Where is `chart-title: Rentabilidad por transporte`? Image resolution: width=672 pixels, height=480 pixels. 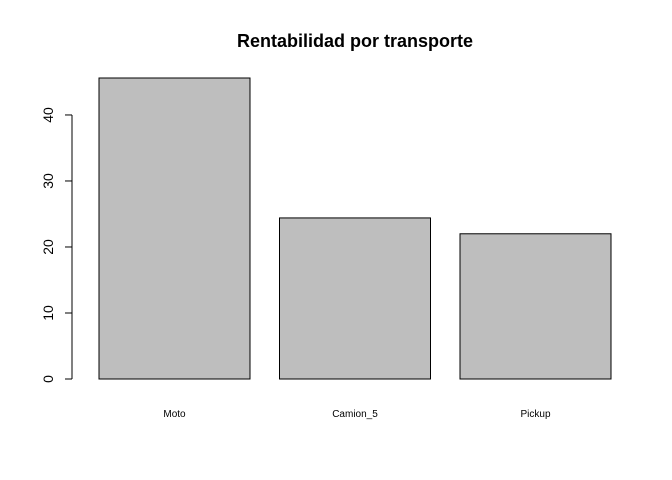 chart-title: Rentabilidad por transporte is located at coordinates (355, 41).